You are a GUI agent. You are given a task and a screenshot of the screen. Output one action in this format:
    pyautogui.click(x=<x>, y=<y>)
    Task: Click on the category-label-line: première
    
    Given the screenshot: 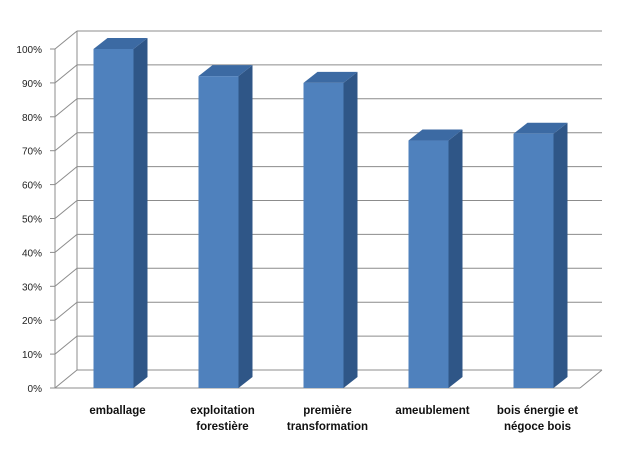 What is the action you would take?
    pyautogui.click(x=327, y=411)
    